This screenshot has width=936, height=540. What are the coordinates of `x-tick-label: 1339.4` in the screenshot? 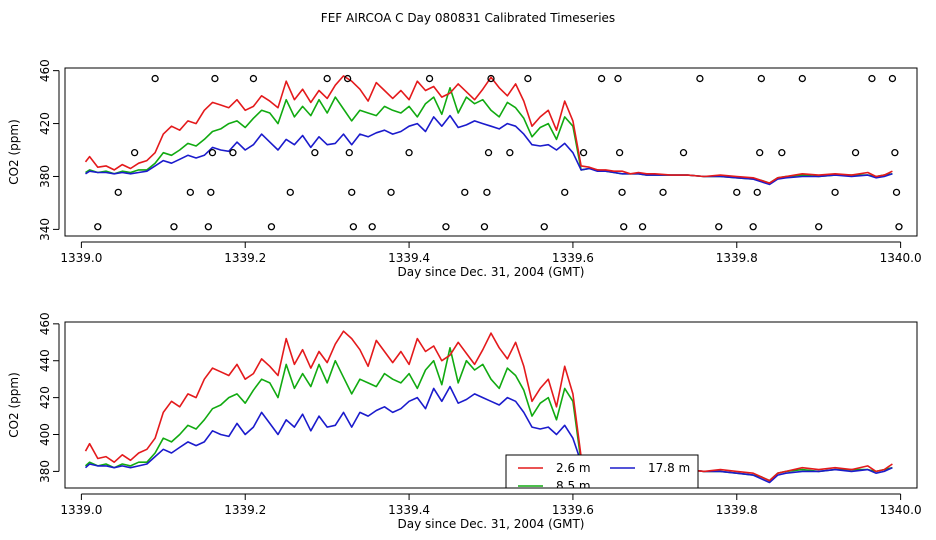 It's located at (409, 258).